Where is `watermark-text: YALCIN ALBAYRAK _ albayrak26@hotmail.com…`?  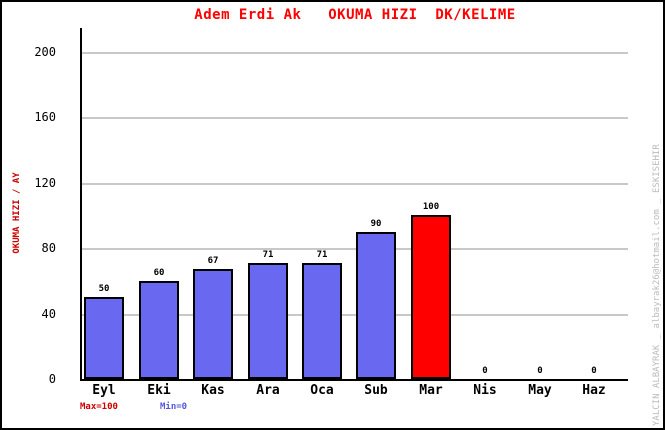 watermark-text: YALCIN ALBAYRAK _ albayrak26@hotmail.com… is located at coordinates (657, 285).